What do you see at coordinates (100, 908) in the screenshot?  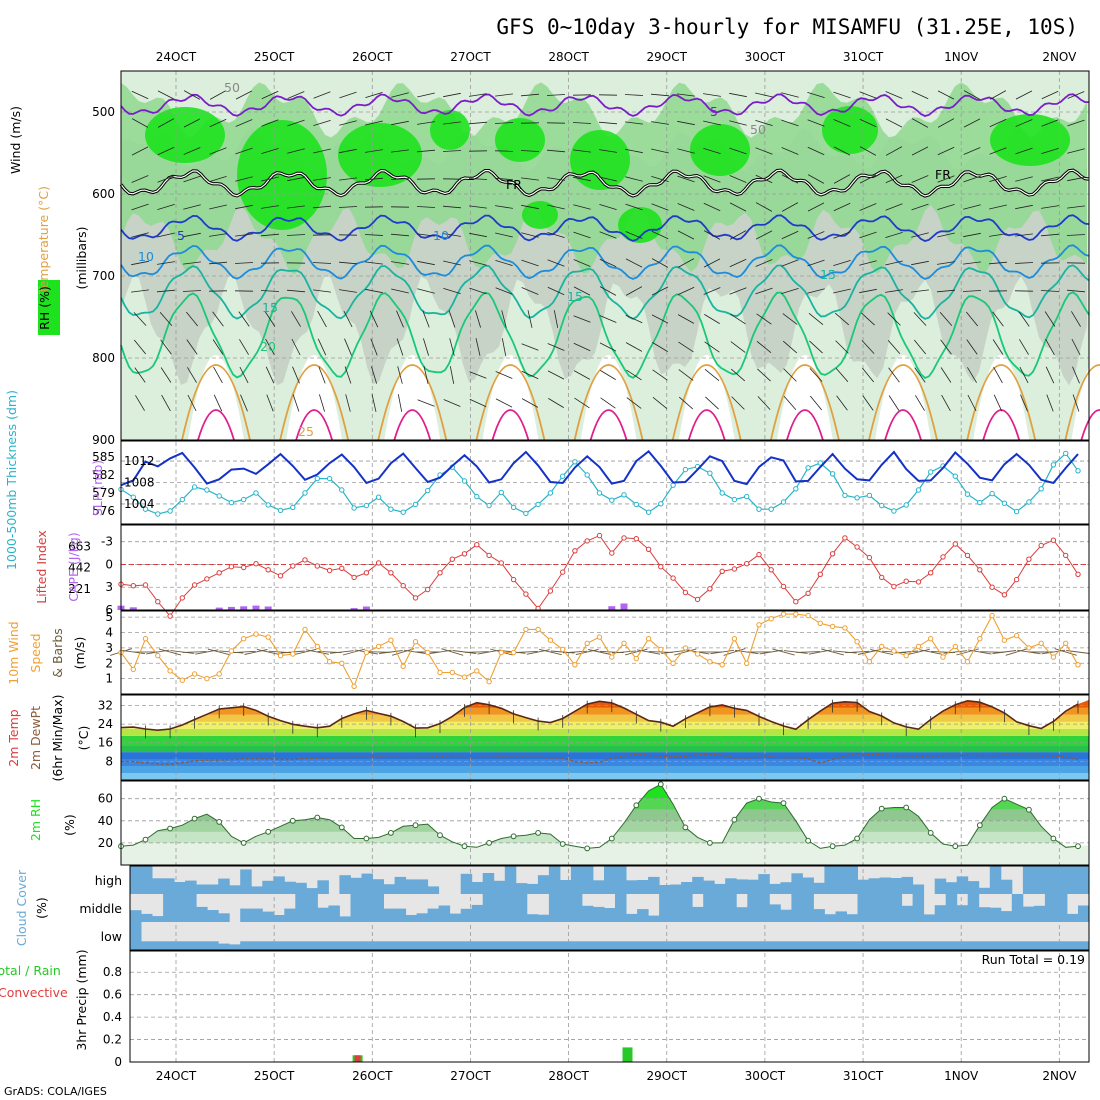 I see `cloud-row-label: middle` at bounding box center [100, 908].